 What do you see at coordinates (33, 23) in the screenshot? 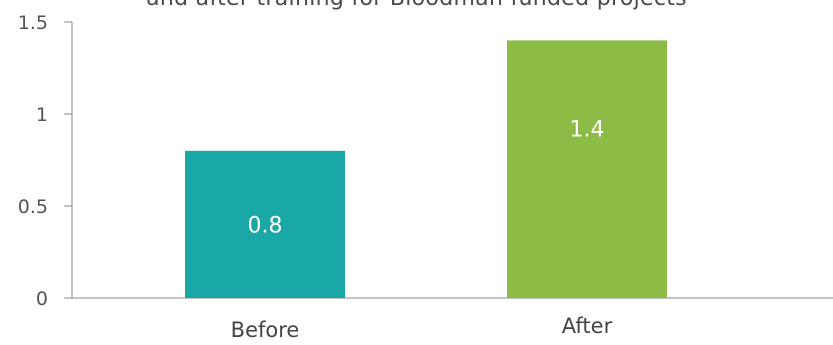
I see `y-tick-label: 1.5` at bounding box center [33, 23].